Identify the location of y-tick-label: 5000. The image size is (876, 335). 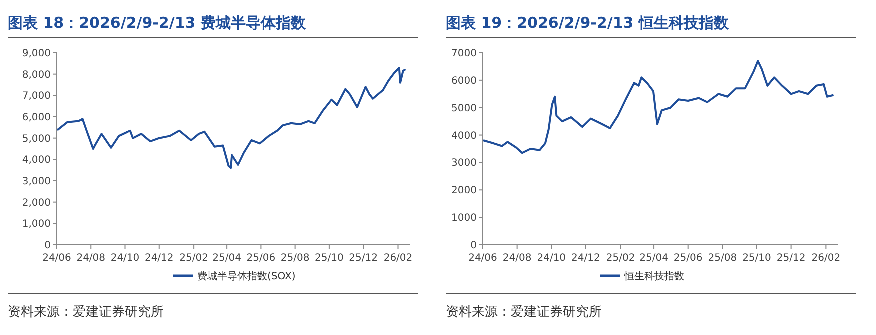
(464, 108).